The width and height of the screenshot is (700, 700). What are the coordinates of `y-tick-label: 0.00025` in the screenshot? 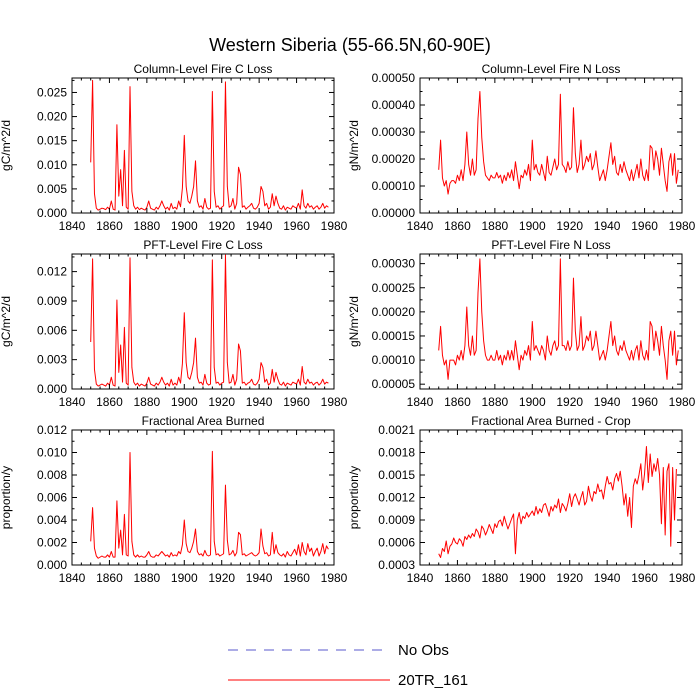 It's located at (394, 288).